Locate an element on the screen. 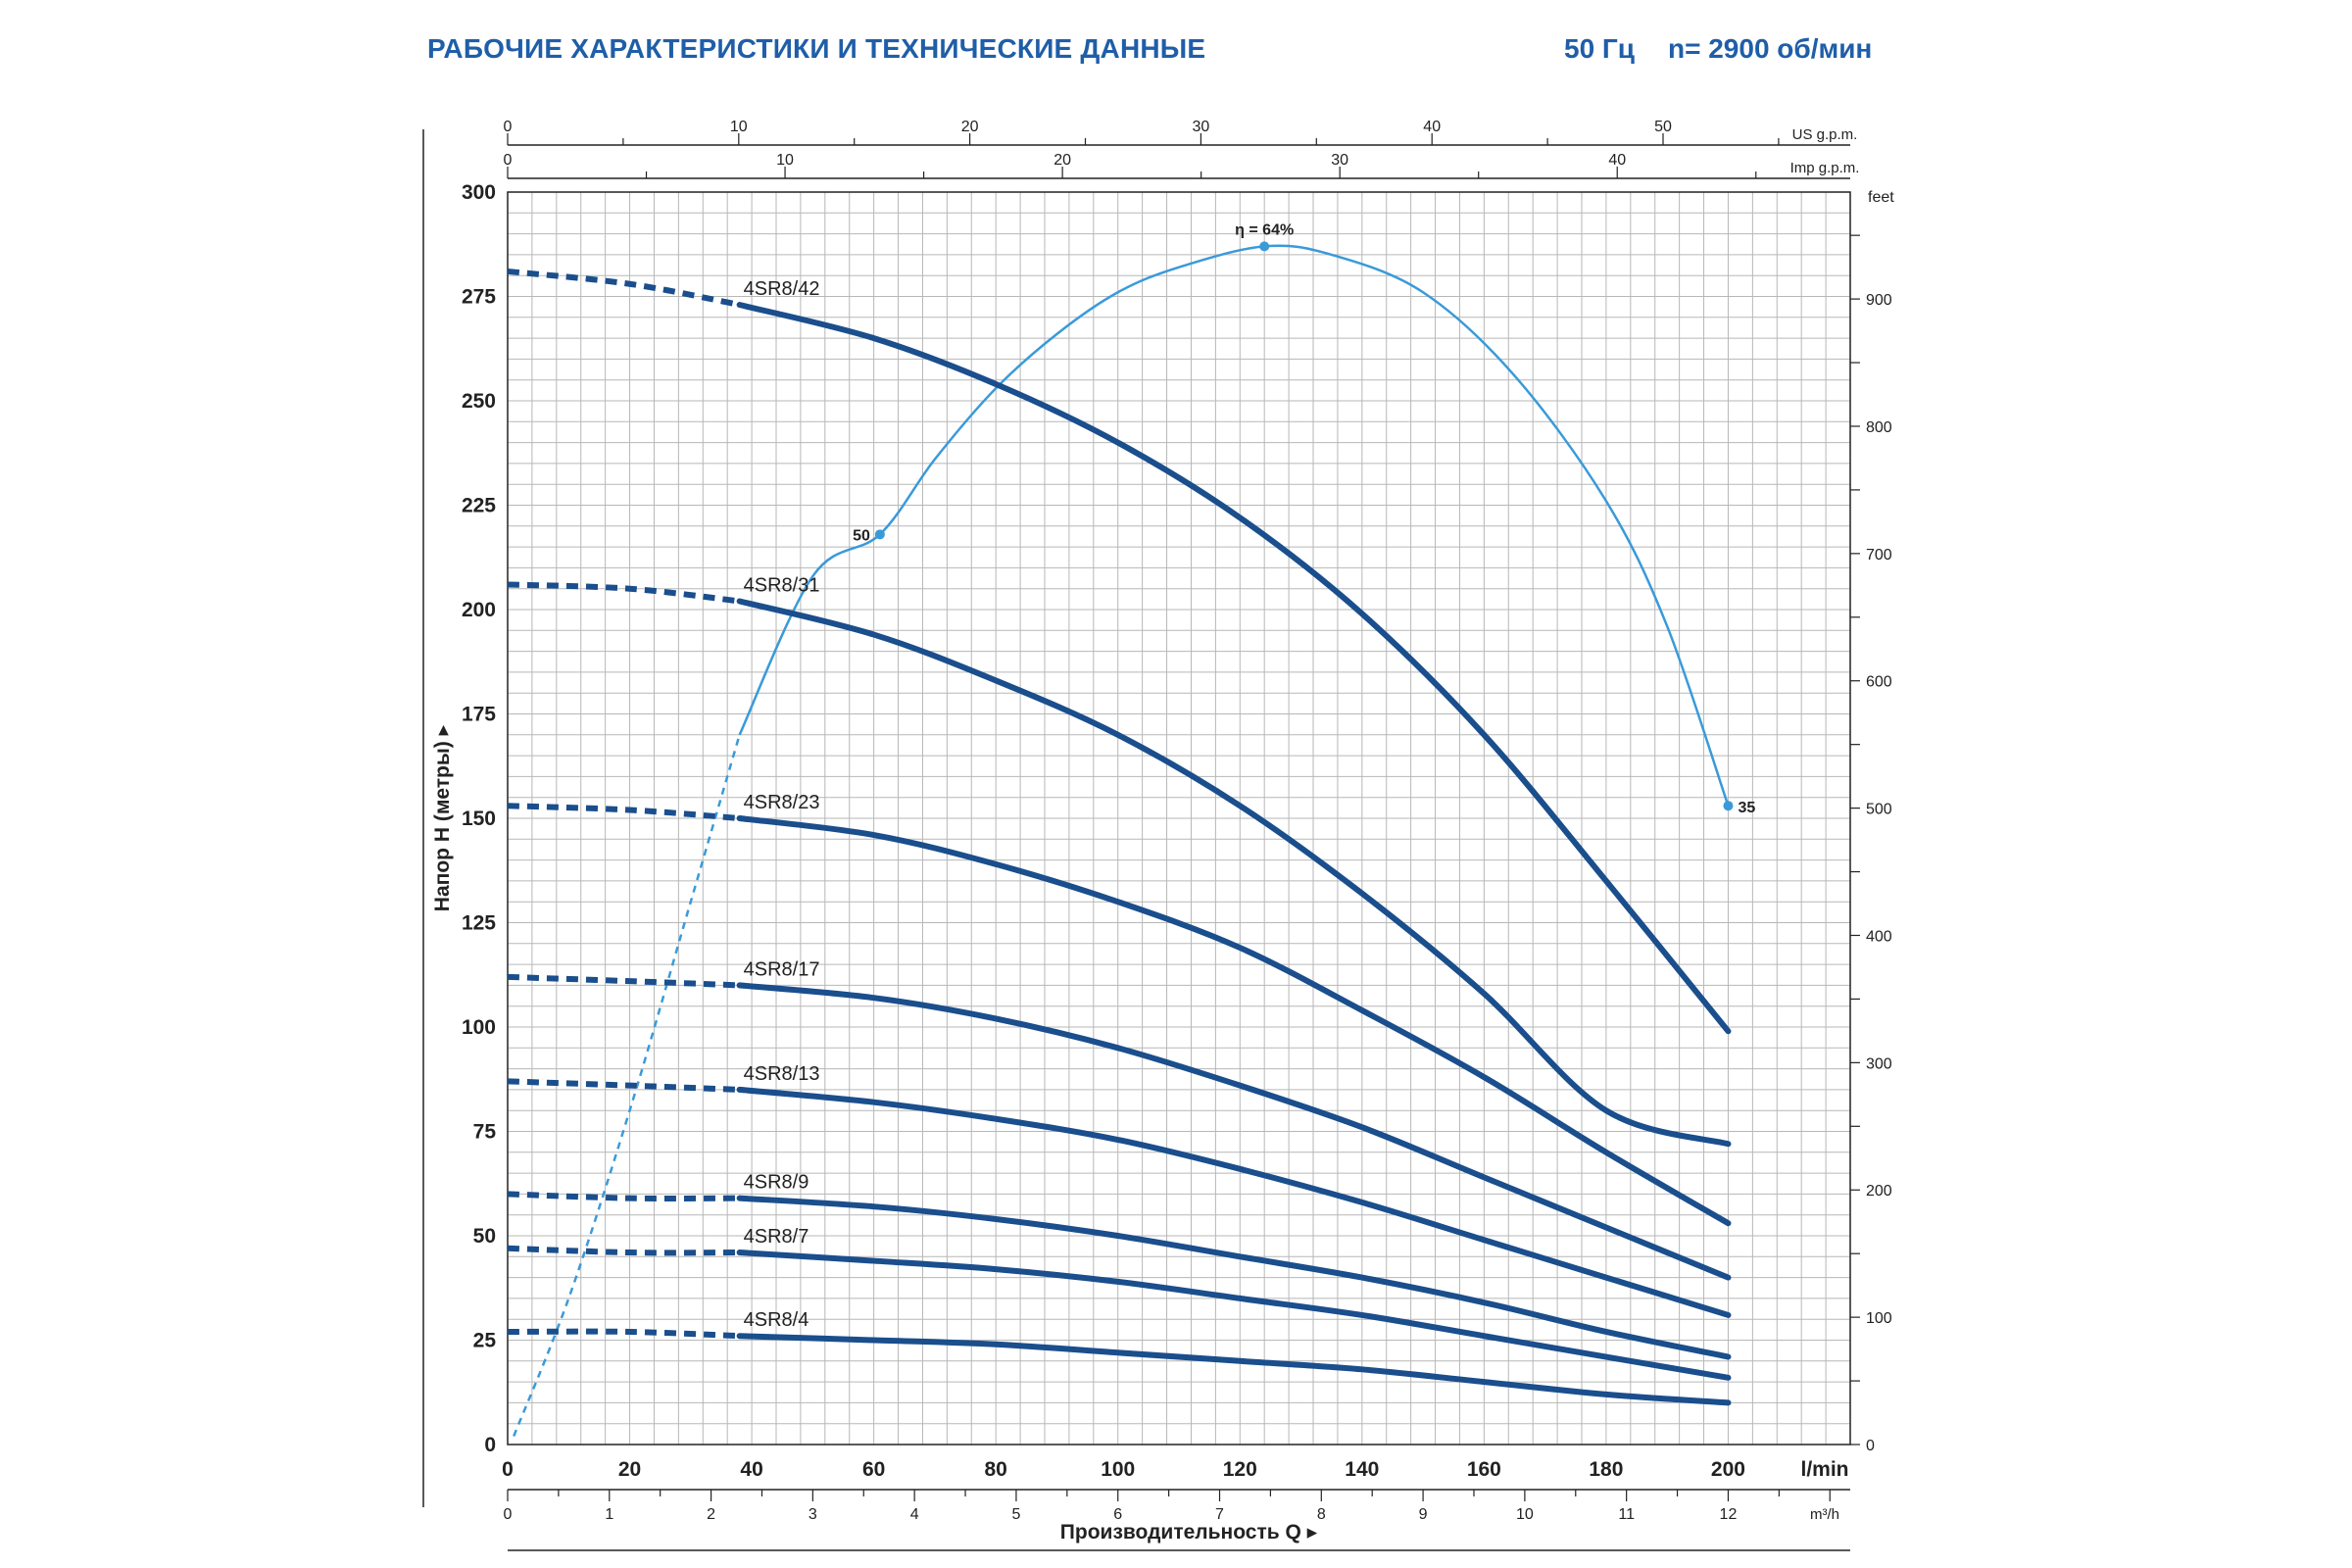 The width and height of the screenshot is (2352, 1568). feet-tick-label: 300 is located at coordinates (1879, 1063).